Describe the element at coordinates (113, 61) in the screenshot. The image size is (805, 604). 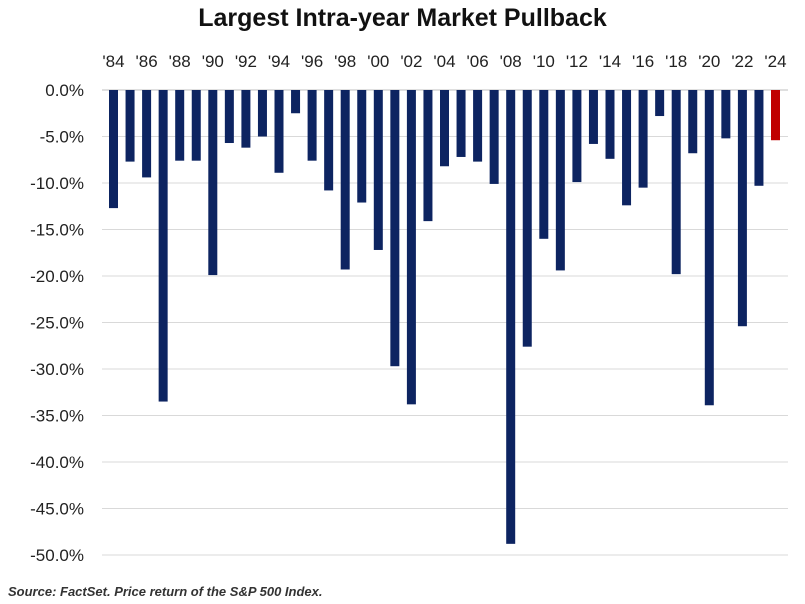
I see `x-tick-label: '84` at that location.